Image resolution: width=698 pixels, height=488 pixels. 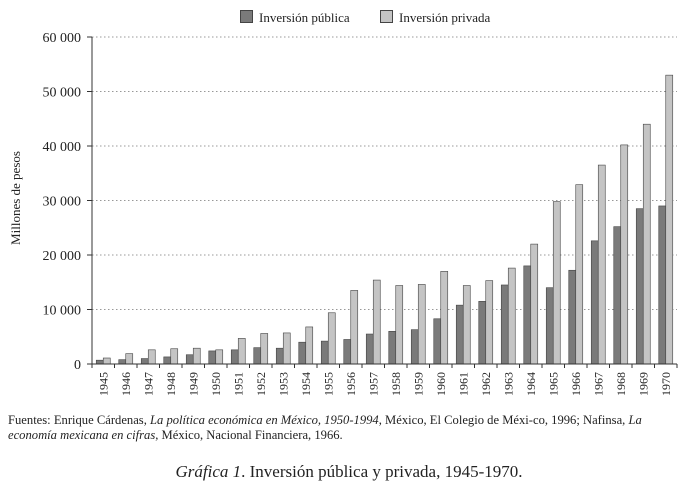 What do you see at coordinates (489, 322) in the screenshot?
I see `bar-privada-1962` at bounding box center [489, 322].